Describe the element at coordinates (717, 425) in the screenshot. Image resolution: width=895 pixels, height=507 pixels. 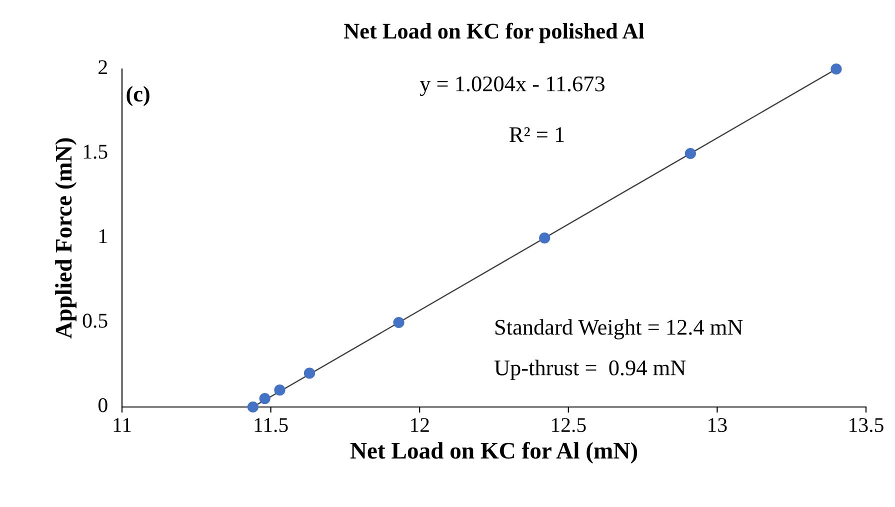
I see `x-tick-label: 13` at that location.